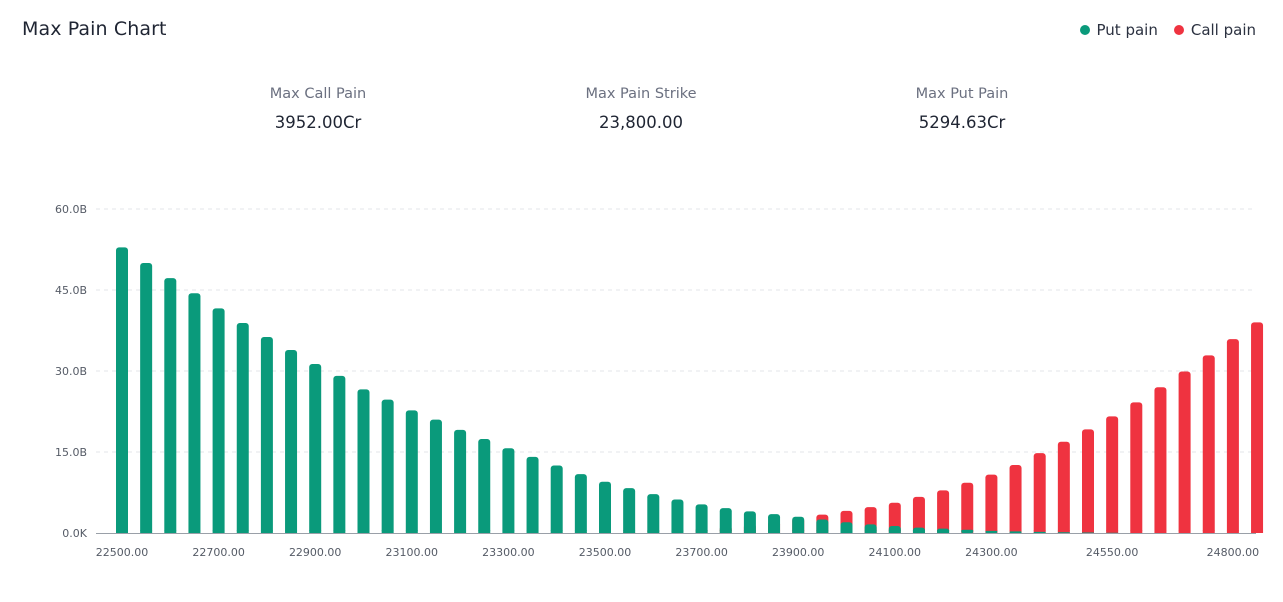 This screenshot has height=602, width=1283. What do you see at coordinates (74, 533) in the screenshot?
I see `y-tick-label: 0.0K` at bounding box center [74, 533].